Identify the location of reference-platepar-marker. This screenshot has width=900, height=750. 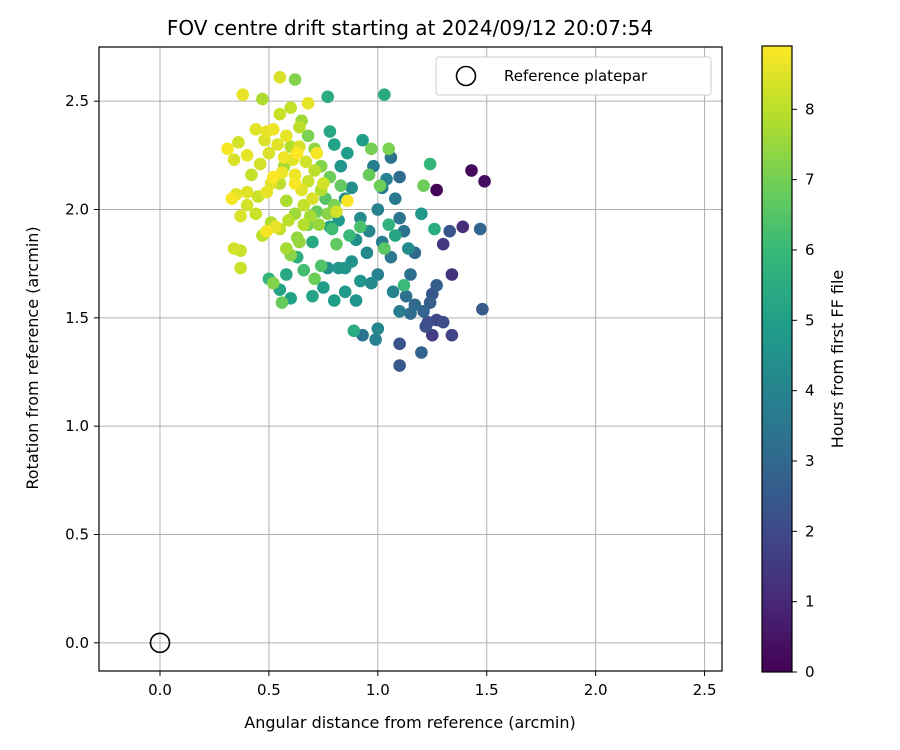
(160, 643).